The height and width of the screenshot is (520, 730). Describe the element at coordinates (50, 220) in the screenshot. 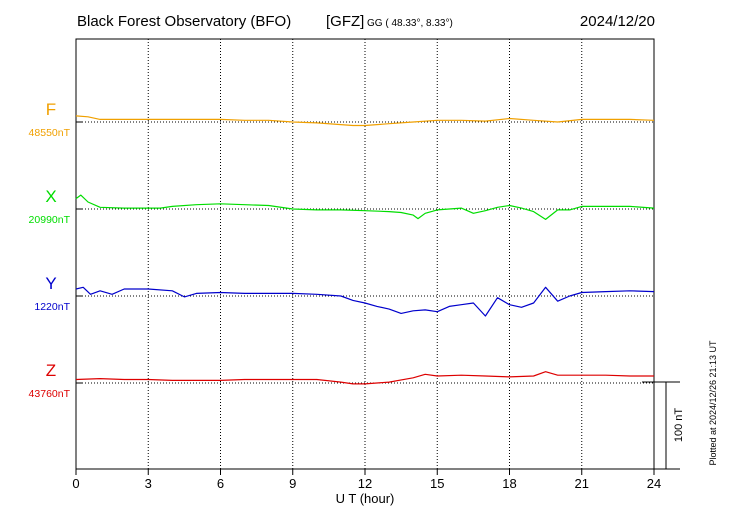

I see `series-baseline-x: 20990nT` at that location.